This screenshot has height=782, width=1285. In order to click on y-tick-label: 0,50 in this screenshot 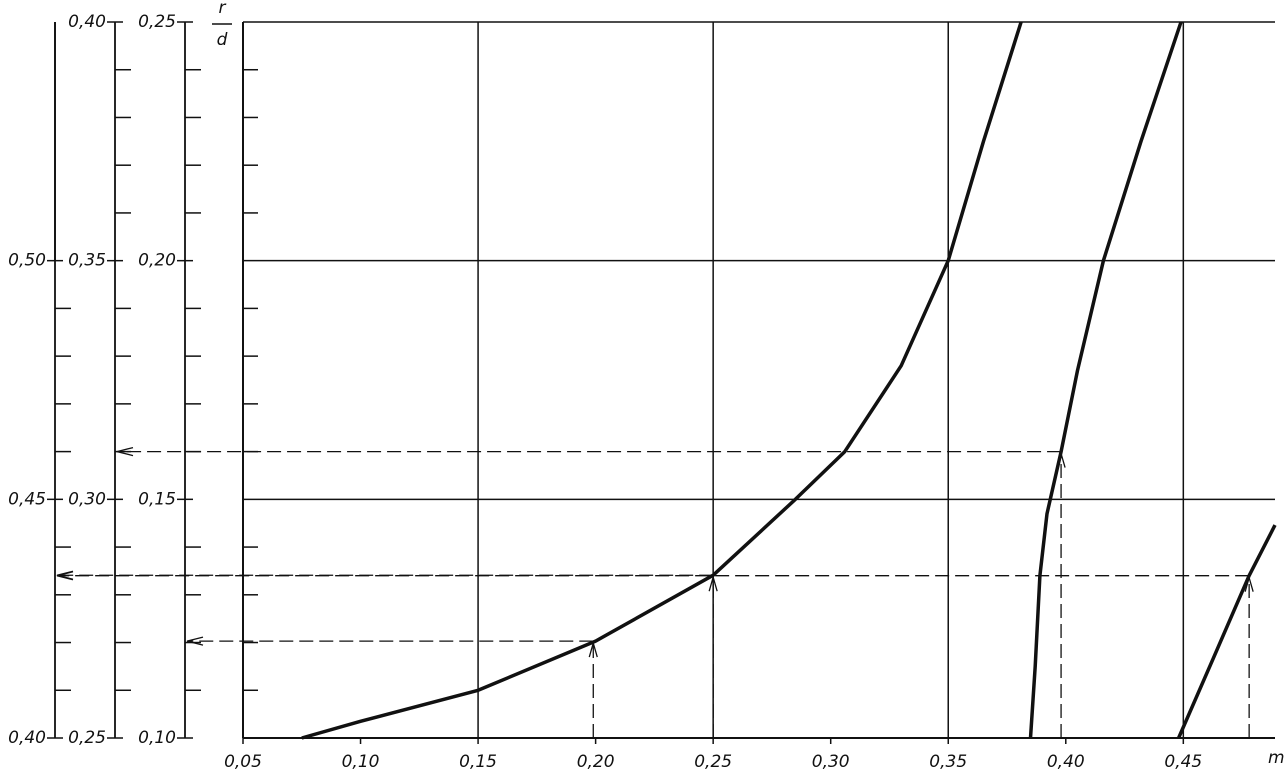, I will do `click(27, 261)`.